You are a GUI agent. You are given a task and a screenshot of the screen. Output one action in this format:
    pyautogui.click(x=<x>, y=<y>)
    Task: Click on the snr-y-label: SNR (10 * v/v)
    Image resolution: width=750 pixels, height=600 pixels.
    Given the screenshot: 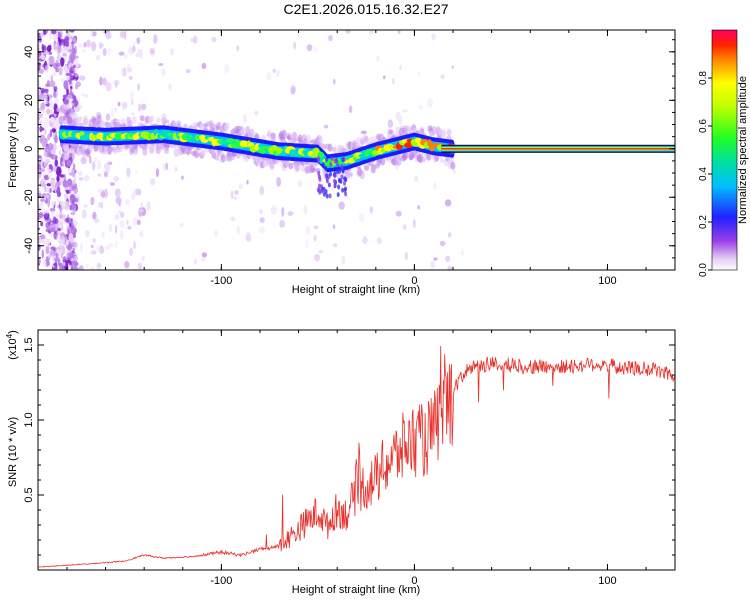 What is the action you would take?
    pyautogui.click(x=13, y=452)
    